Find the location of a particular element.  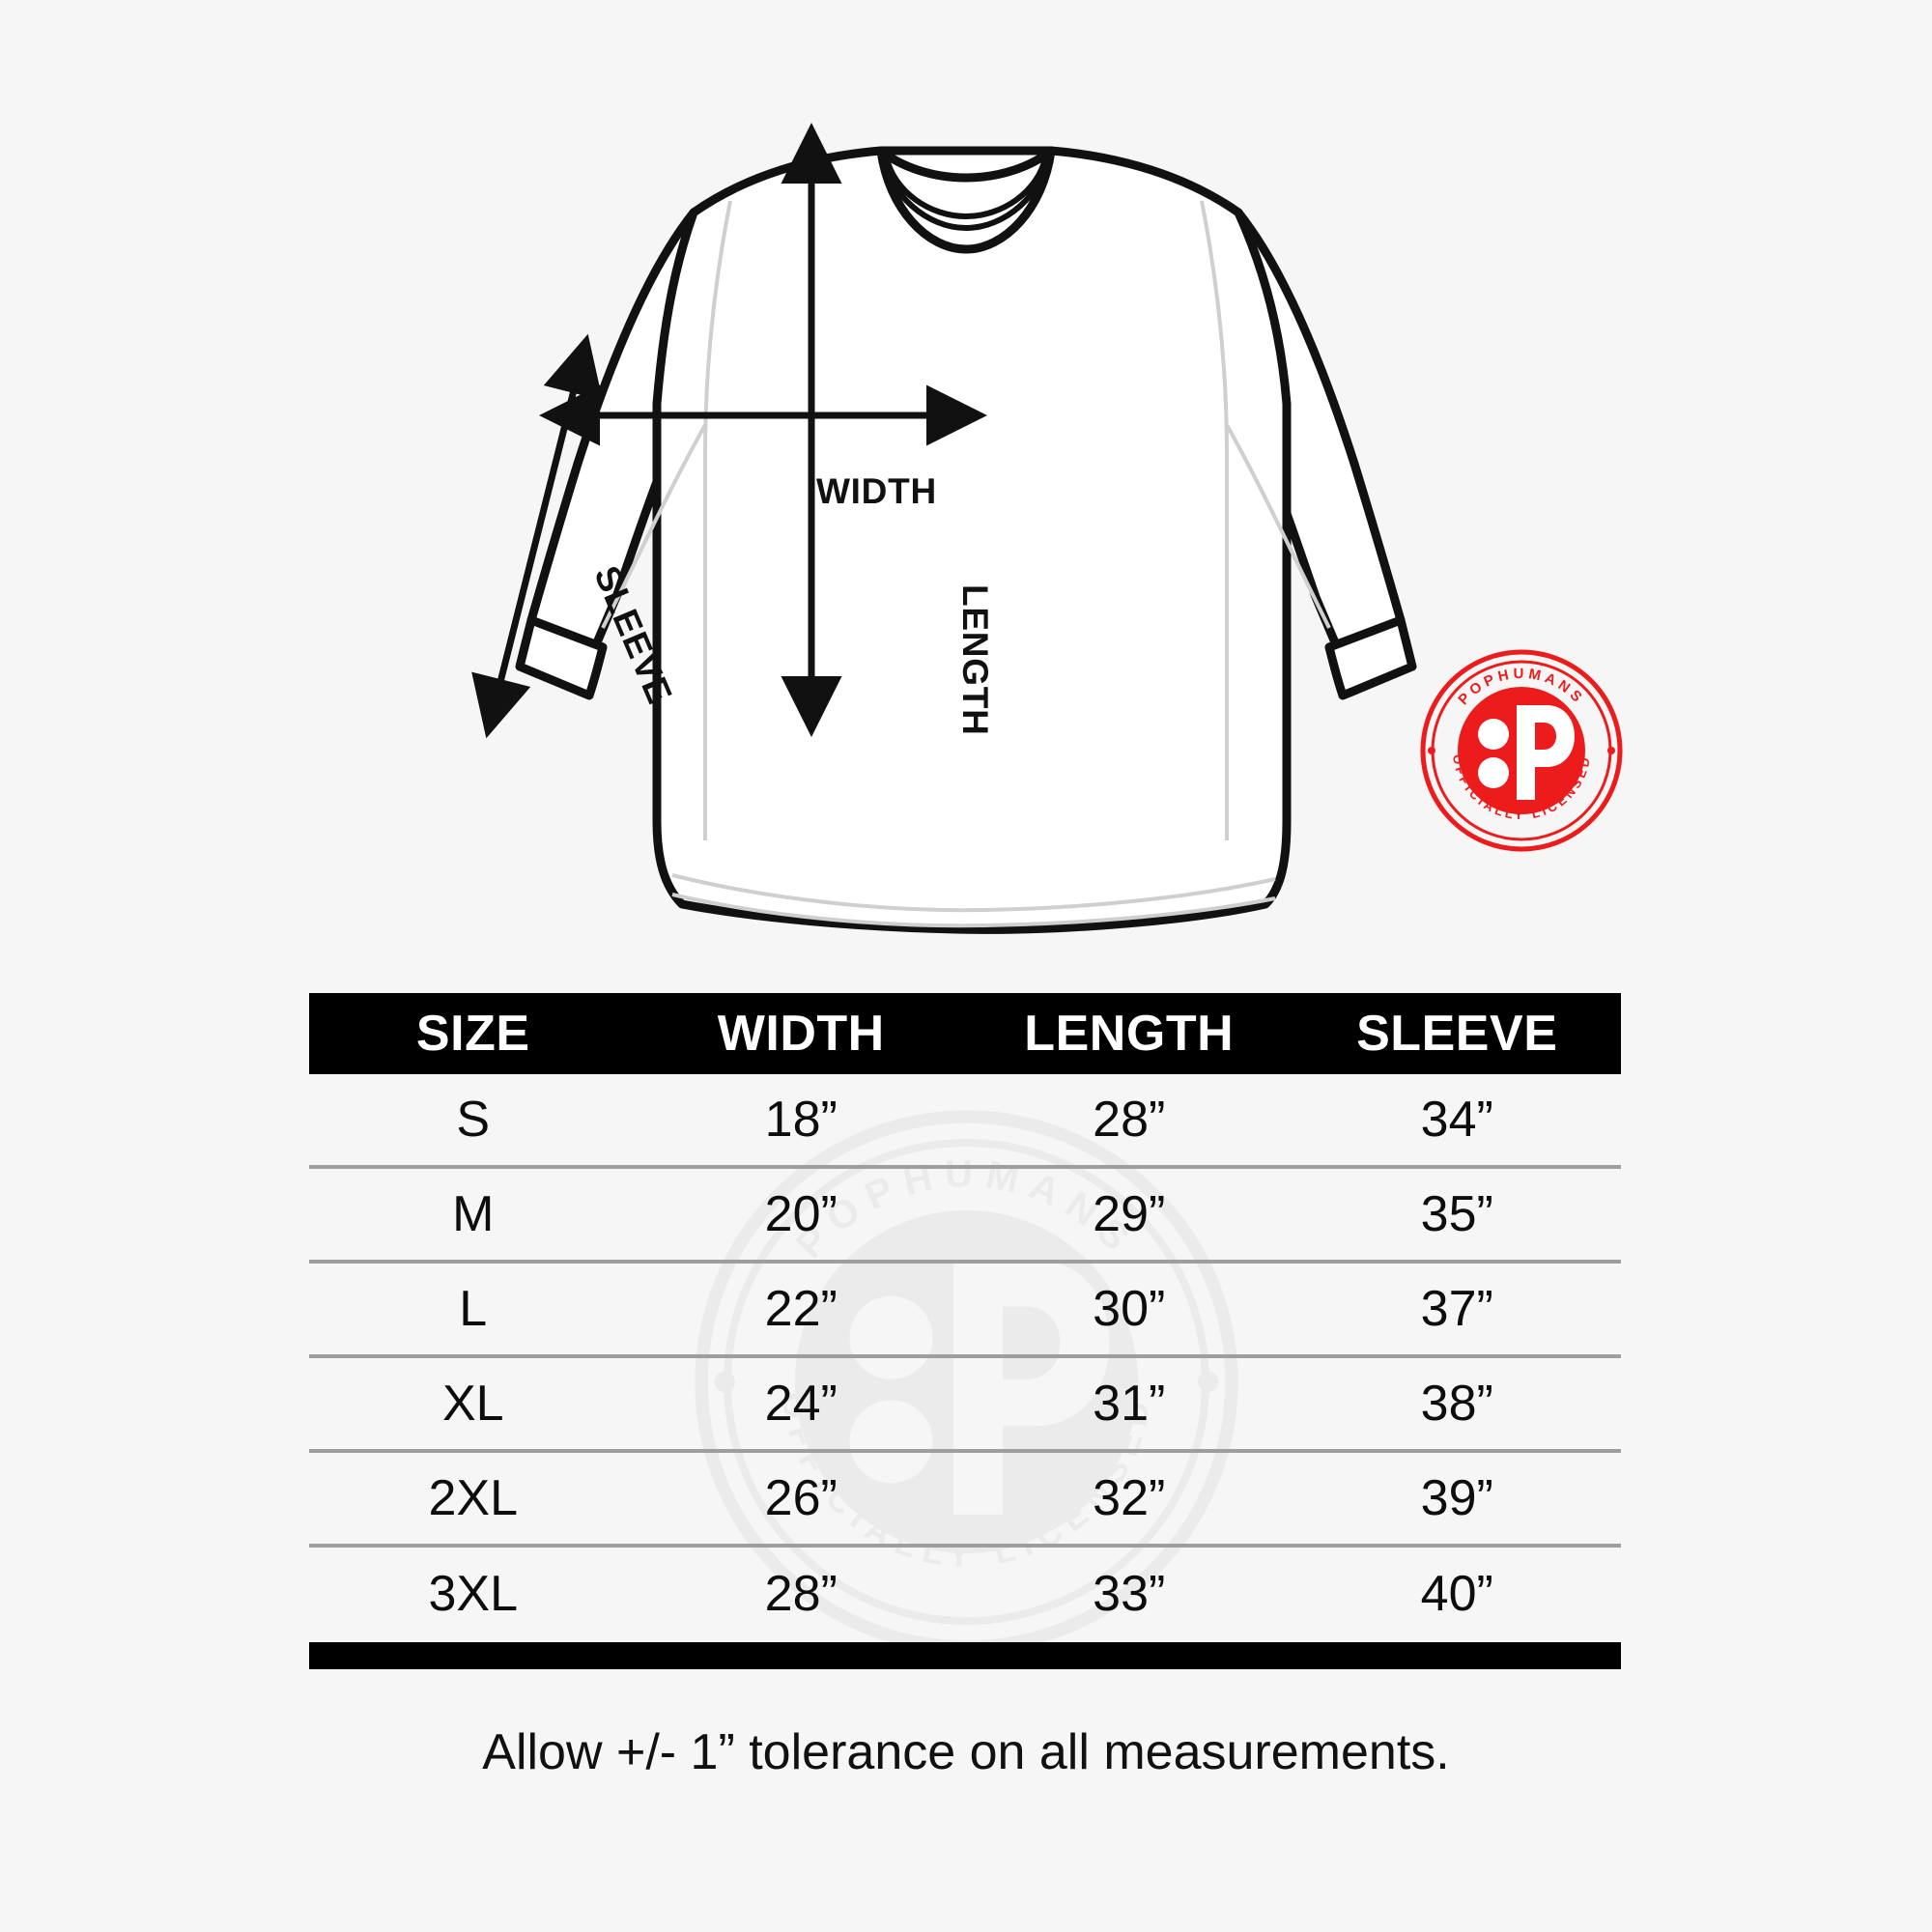

table-row: 3XL 28” 33” 40” is located at coordinates (965, 1594).